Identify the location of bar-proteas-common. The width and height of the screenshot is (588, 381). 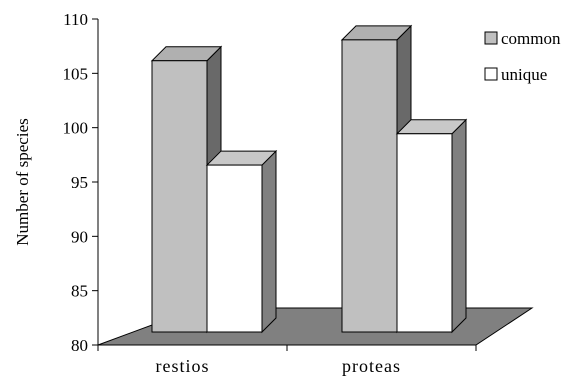
(376, 179).